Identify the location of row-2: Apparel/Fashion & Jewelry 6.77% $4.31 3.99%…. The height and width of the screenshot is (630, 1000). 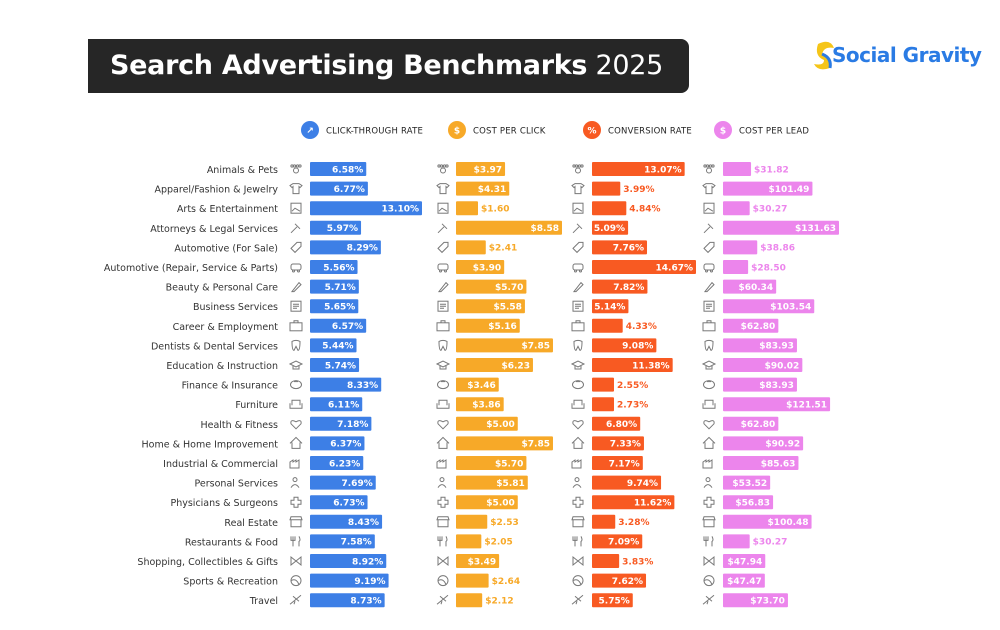
(484, 188).